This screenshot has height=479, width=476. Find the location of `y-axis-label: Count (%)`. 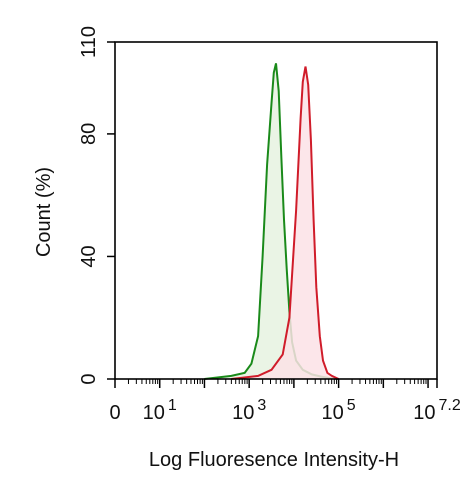

y-axis-label: Count (%) is located at coordinates (44, 212).